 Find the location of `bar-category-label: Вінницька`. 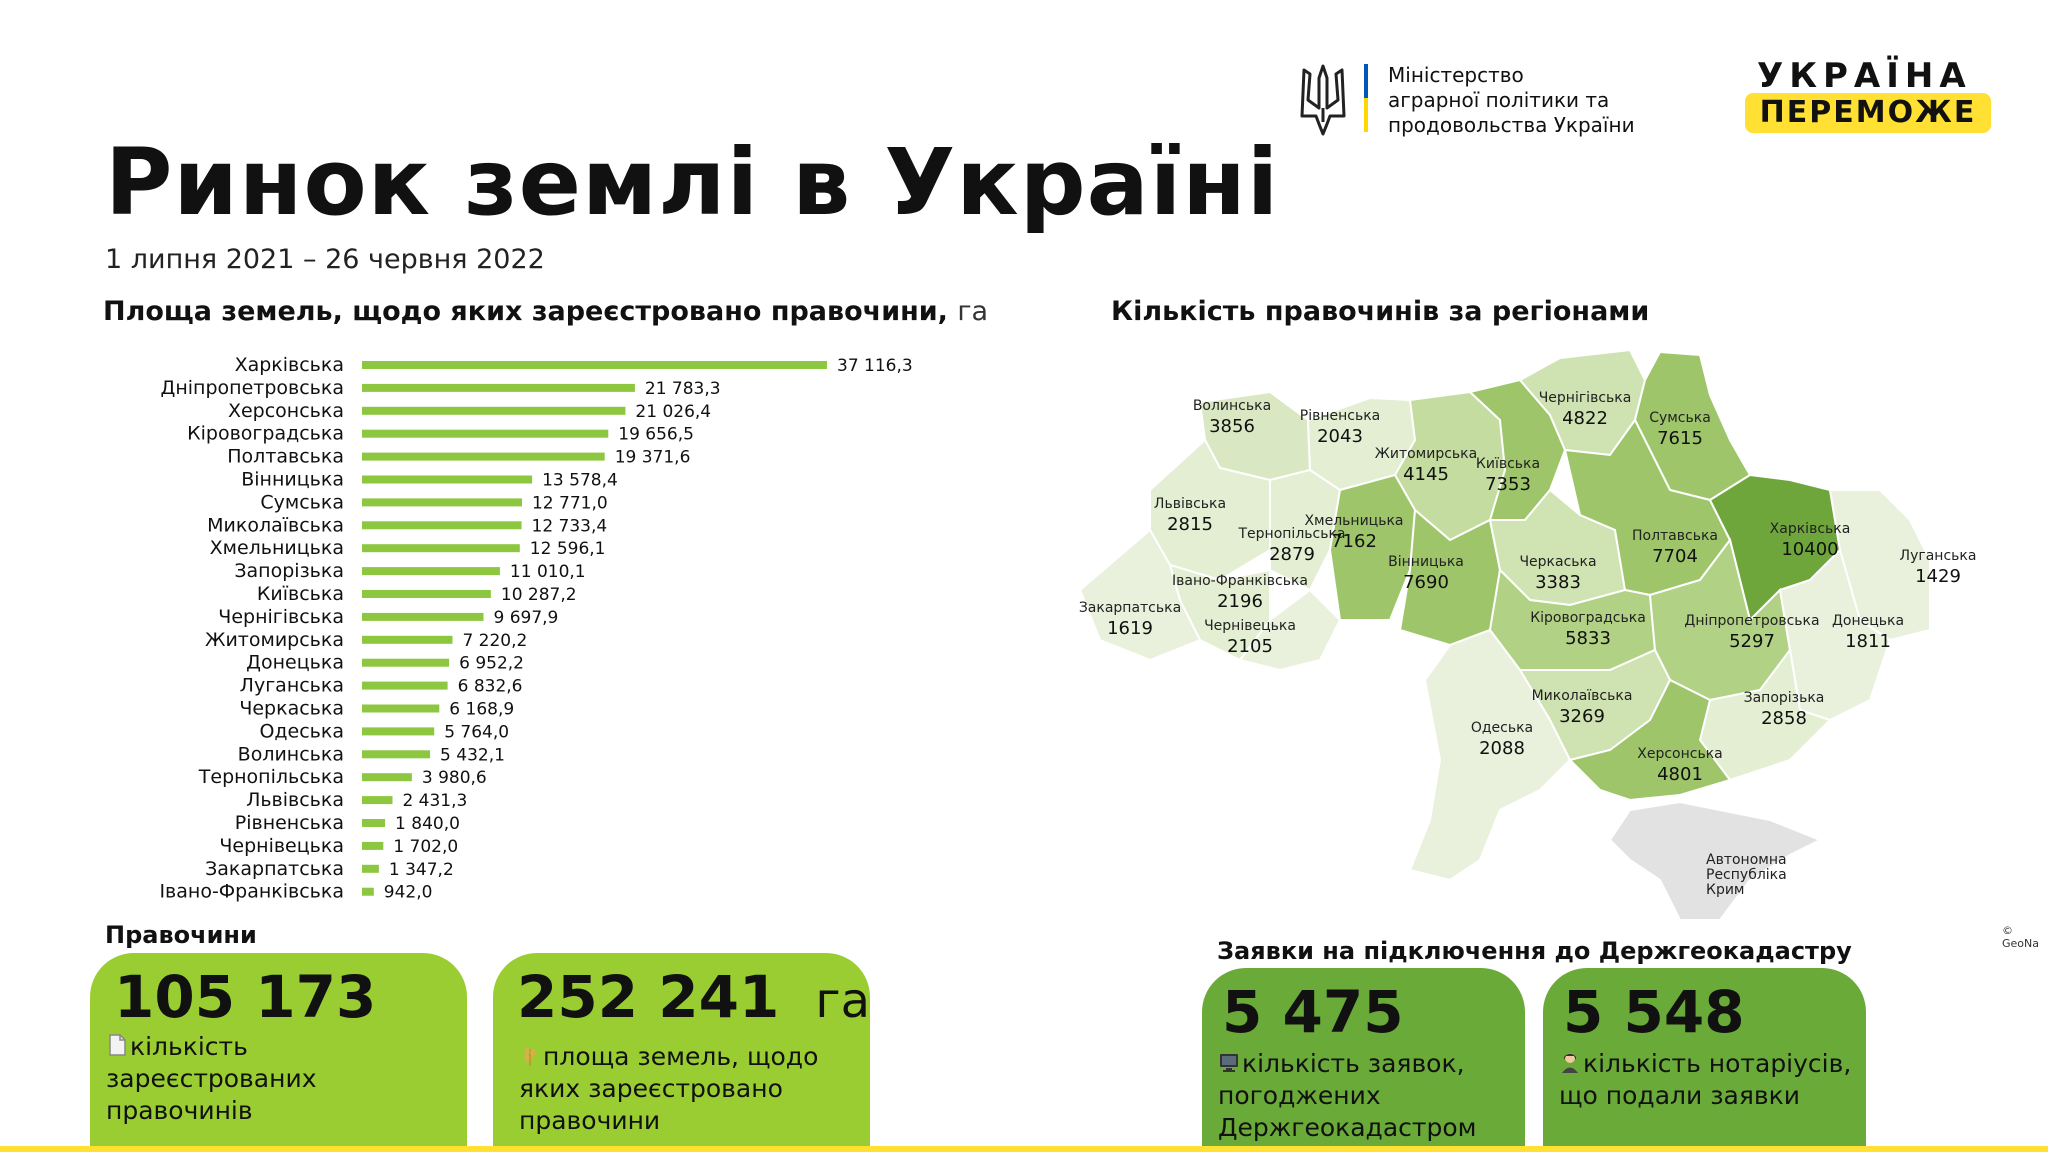

bar-category-label: Вінницька is located at coordinates (292, 480).